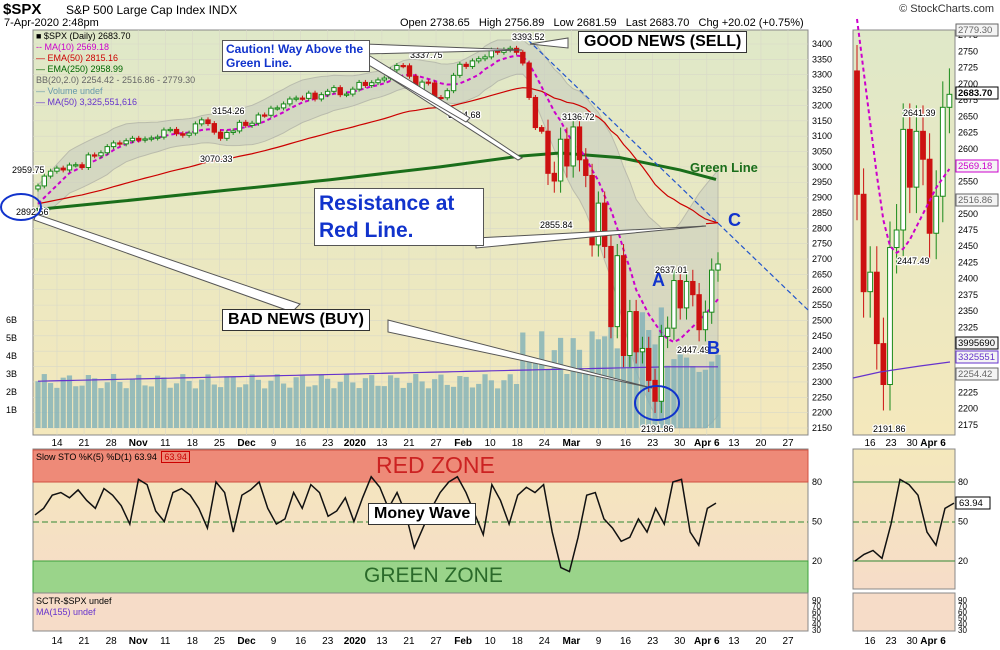 This screenshot has width=1000, height=650. Describe the element at coordinates (653, 641) in the screenshot. I see `x-tick-label: 23` at that location.